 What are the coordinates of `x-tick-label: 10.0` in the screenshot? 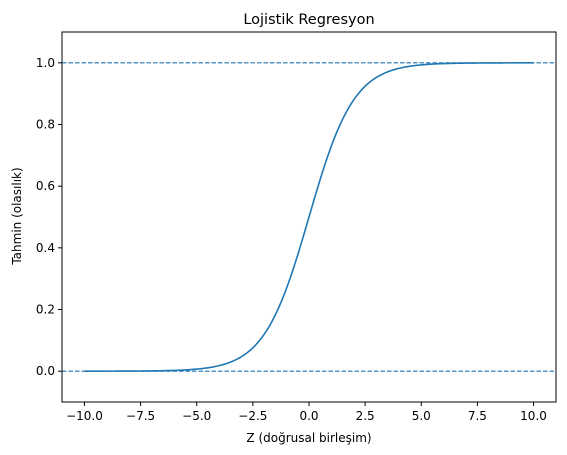 It's located at (533, 416).